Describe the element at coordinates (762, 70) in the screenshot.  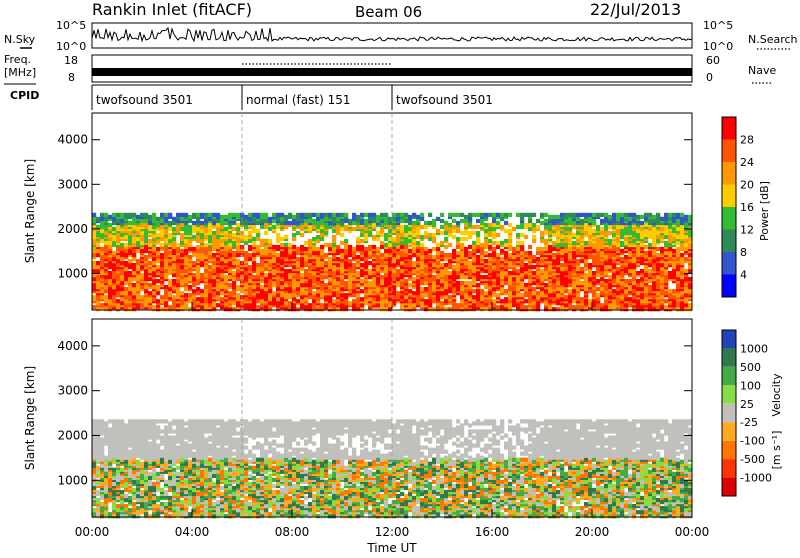
I see `nave-label: Nave` at that location.